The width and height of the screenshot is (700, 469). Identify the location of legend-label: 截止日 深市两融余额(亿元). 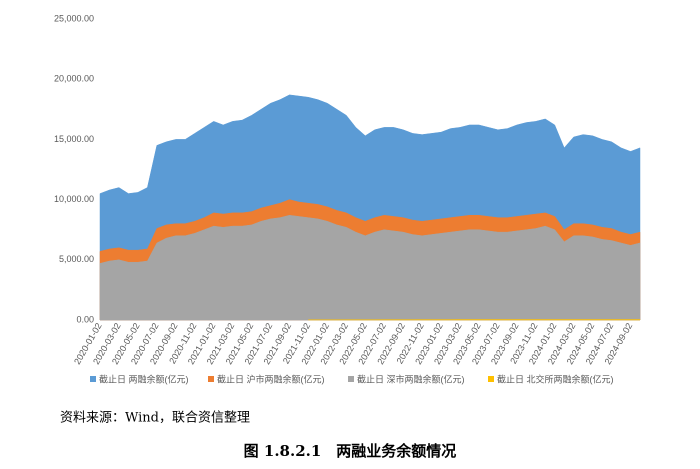
(411, 378).